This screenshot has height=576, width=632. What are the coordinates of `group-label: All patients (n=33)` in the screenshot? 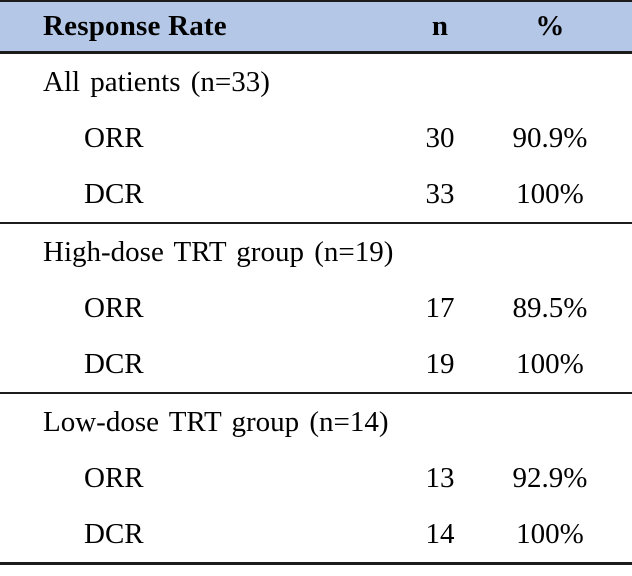 It's located at (156, 81).